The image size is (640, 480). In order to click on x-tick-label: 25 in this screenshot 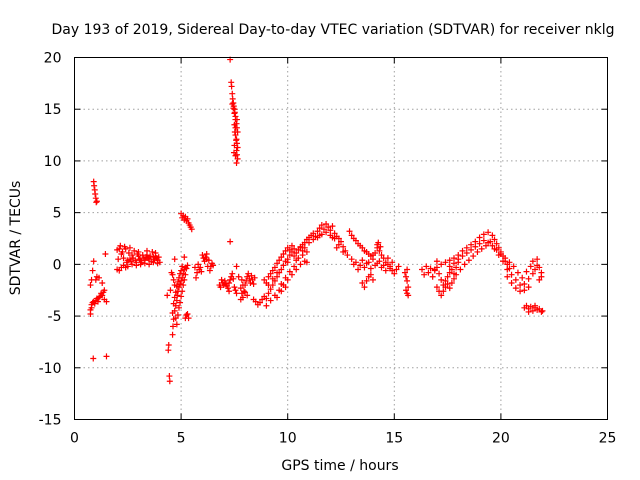, I will do `click(608, 439)`.